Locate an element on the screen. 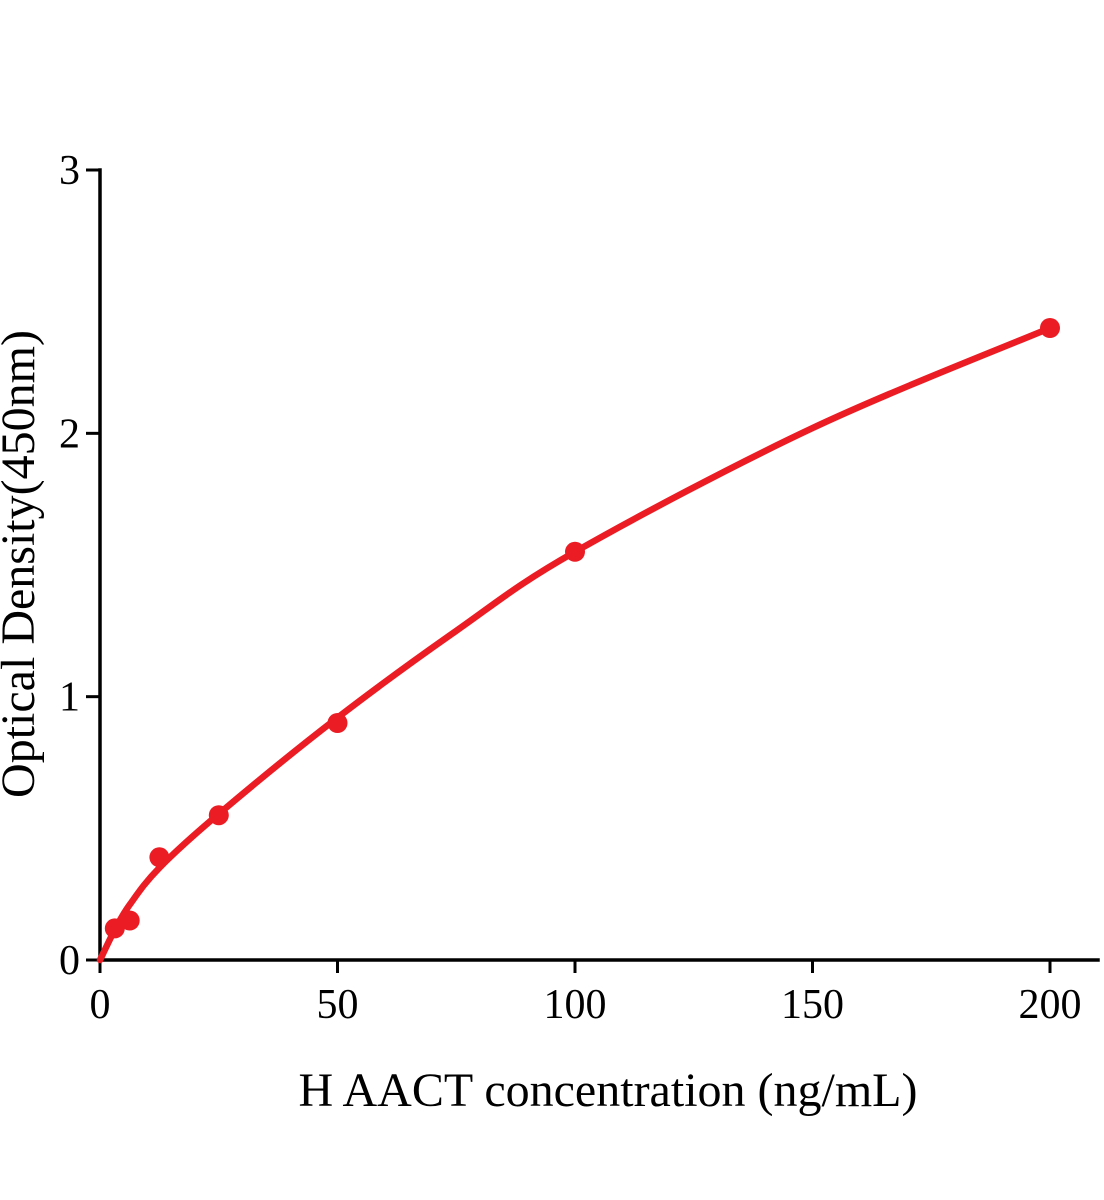 The image size is (1104, 1200). y-tick-label: 3 is located at coordinates (69, 171).